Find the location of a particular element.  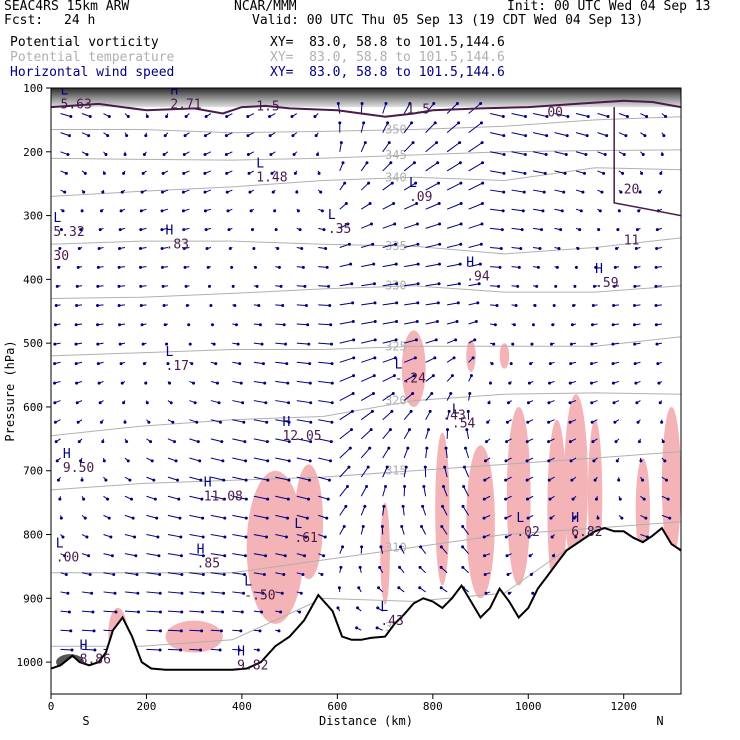

extremum-value: 5.63 is located at coordinates (76, 104).